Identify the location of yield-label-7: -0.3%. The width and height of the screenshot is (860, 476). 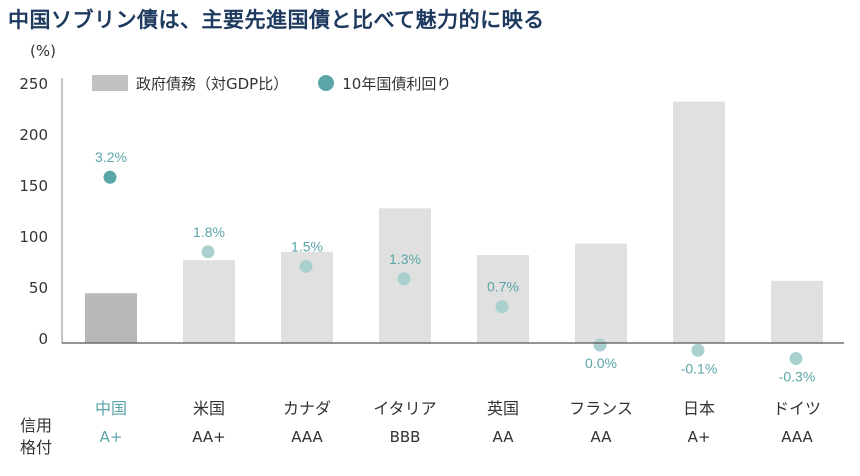
(797, 377).